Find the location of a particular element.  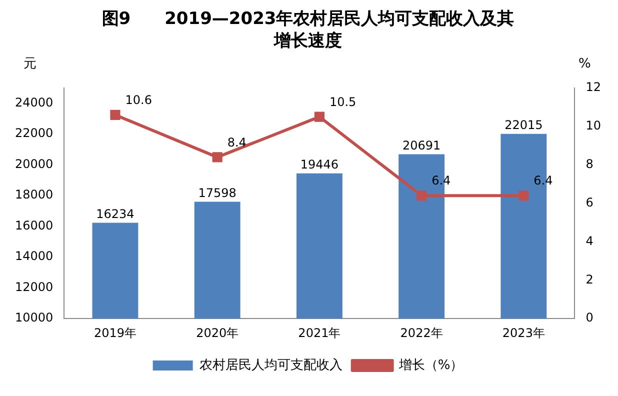

y-tick-label: 12000 is located at coordinates (34, 287).